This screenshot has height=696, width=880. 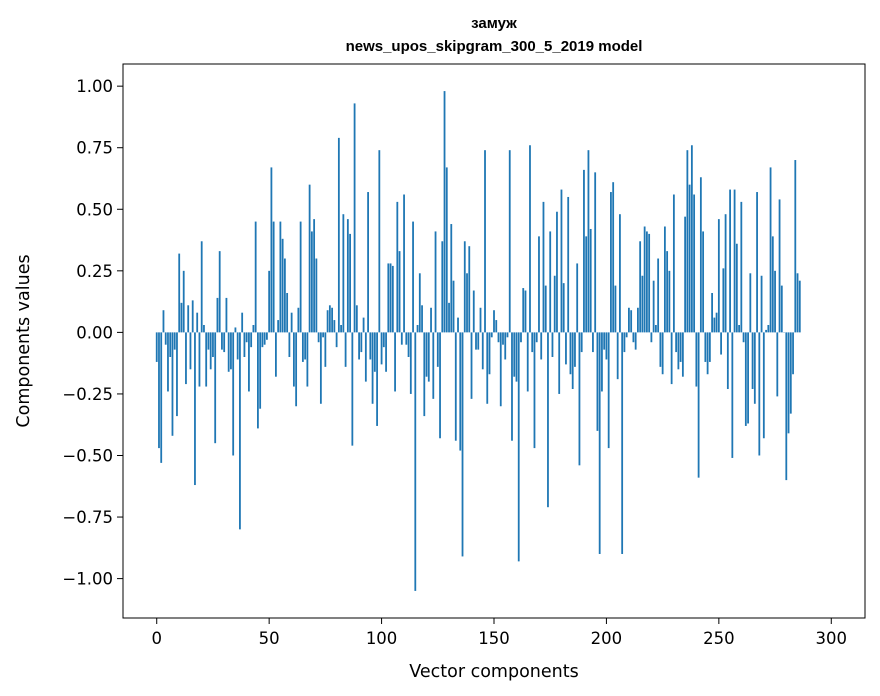 I want to click on chart-subtitle: news_upos_skipgram_300_5_2019 model, so click(x=494, y=46).